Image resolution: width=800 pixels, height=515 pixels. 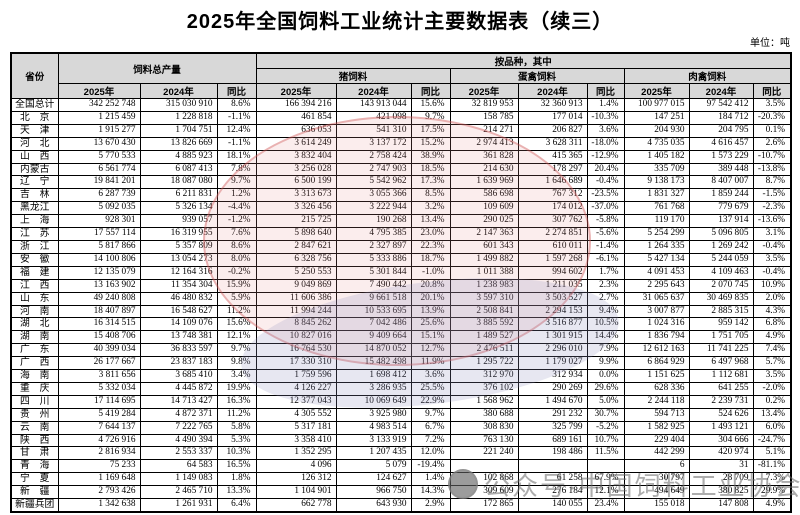 I want to click on value-cell: 959 142, so click(x=721, y=324).